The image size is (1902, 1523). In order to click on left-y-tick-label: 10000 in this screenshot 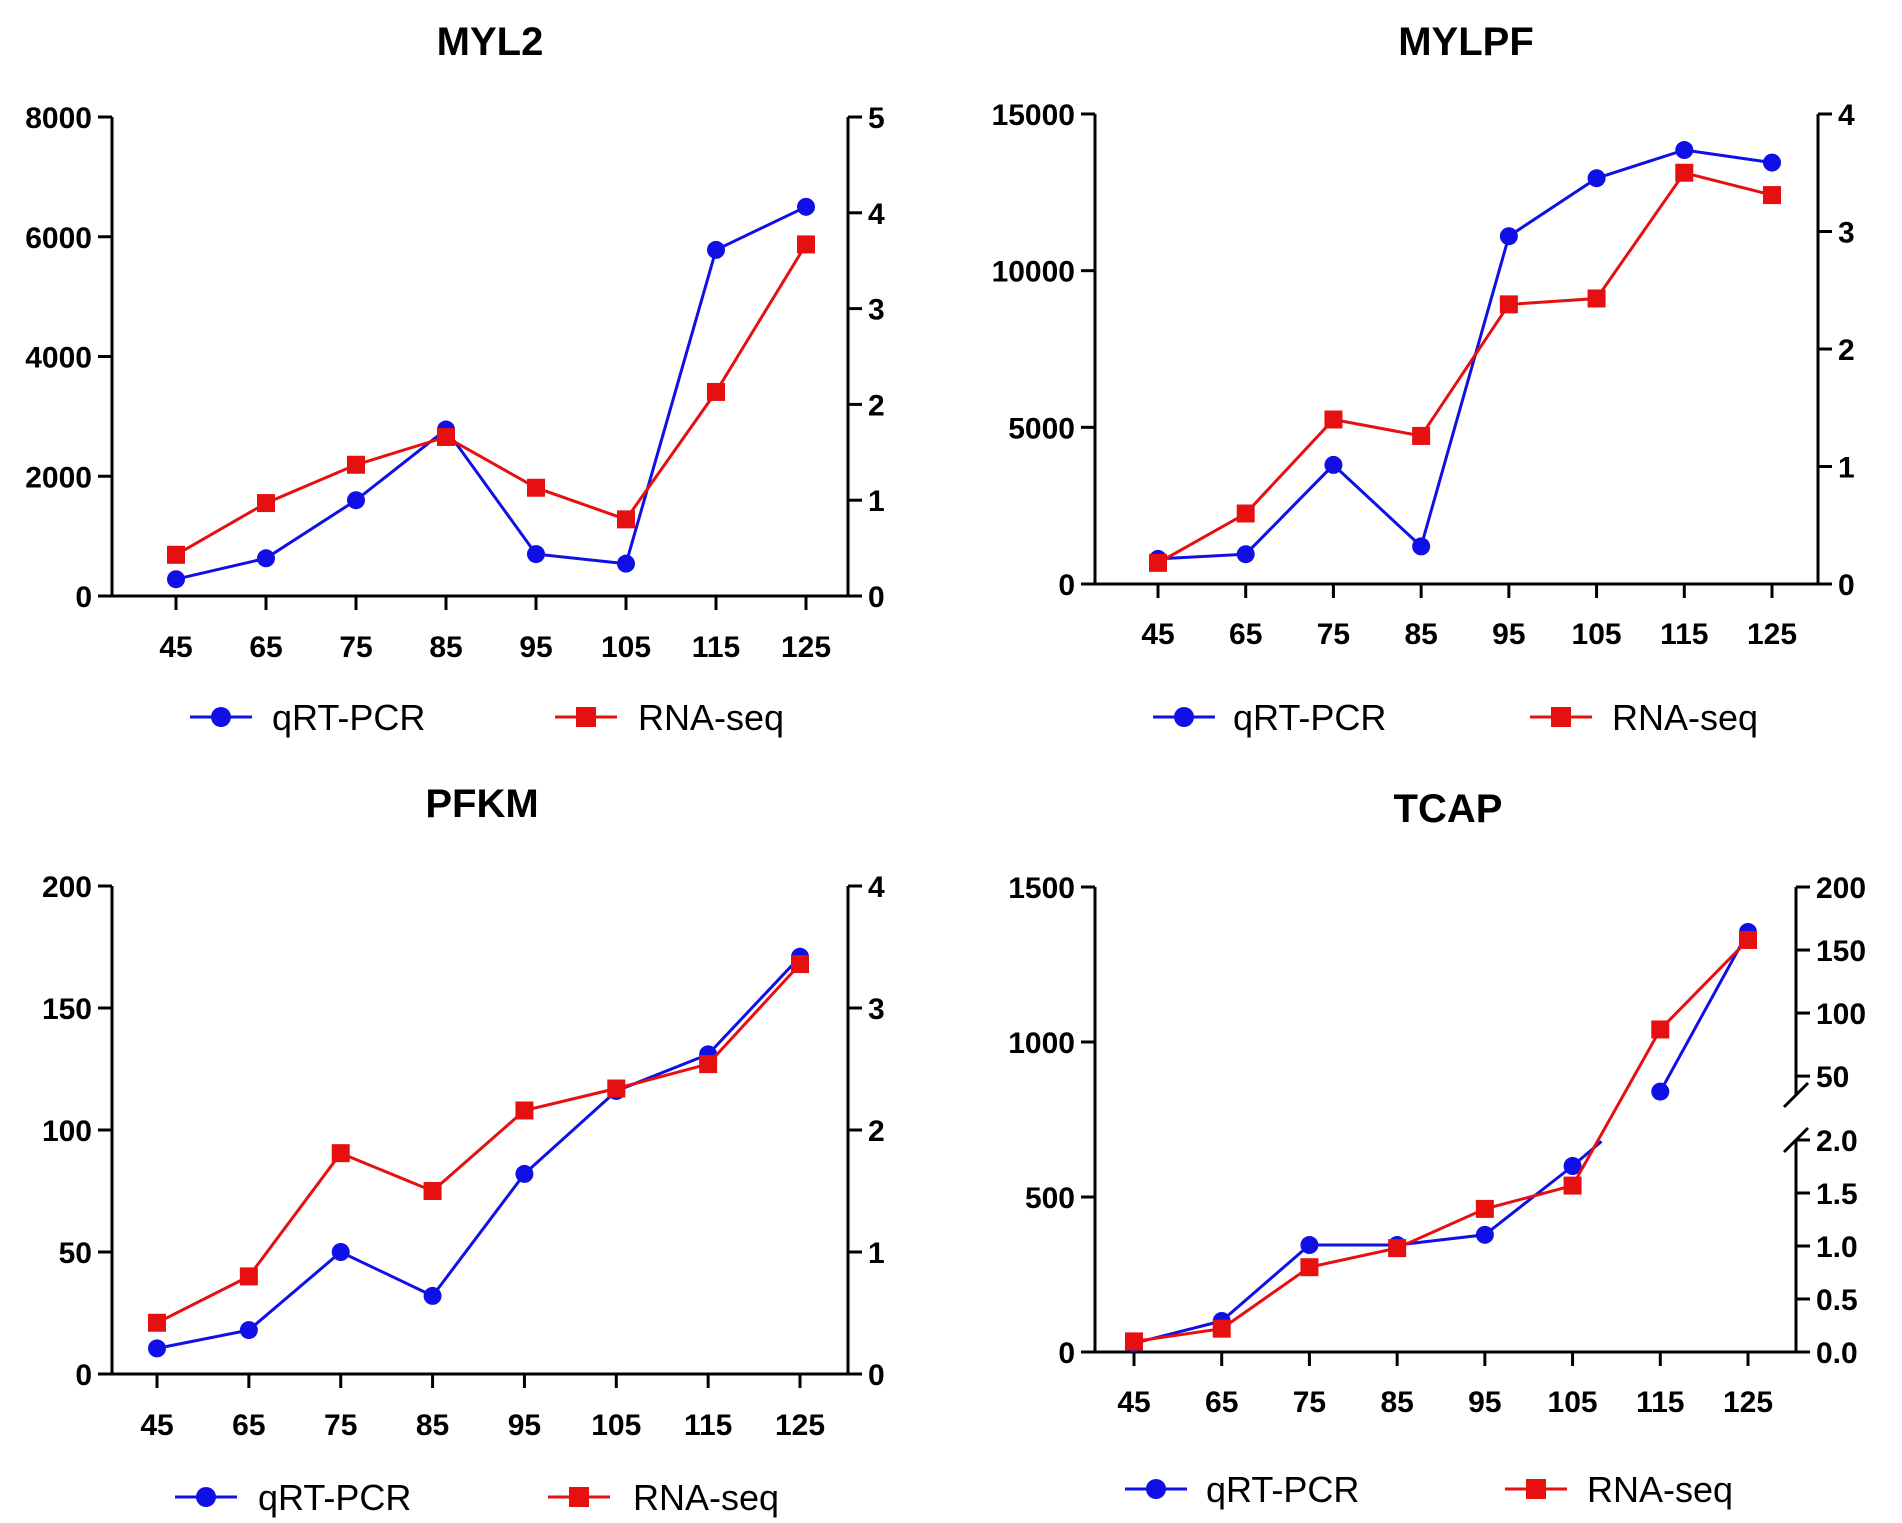, I will do `click(1033, 272)`.